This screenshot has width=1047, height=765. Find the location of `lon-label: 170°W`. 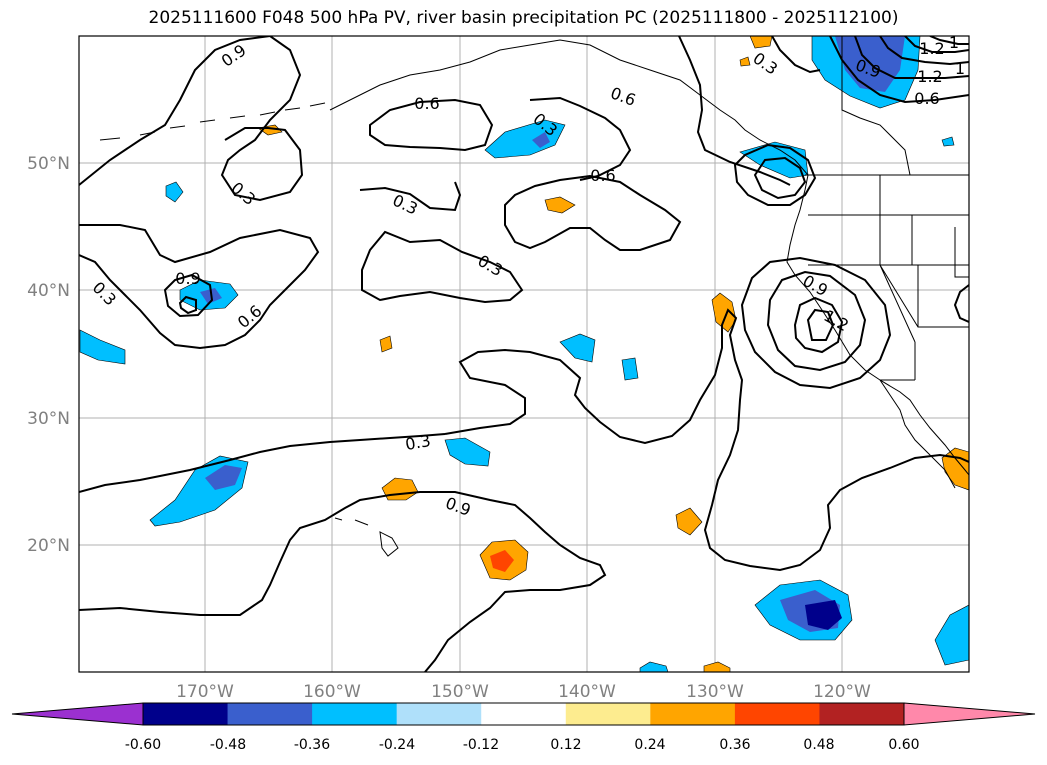

lon-label: 170°W is located at coordinates (205, 692).